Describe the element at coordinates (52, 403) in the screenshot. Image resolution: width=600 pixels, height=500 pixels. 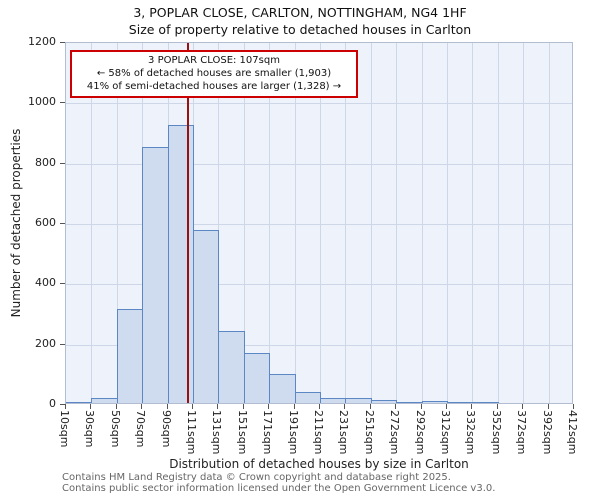
I see `y-tick-label: 0` at that location.